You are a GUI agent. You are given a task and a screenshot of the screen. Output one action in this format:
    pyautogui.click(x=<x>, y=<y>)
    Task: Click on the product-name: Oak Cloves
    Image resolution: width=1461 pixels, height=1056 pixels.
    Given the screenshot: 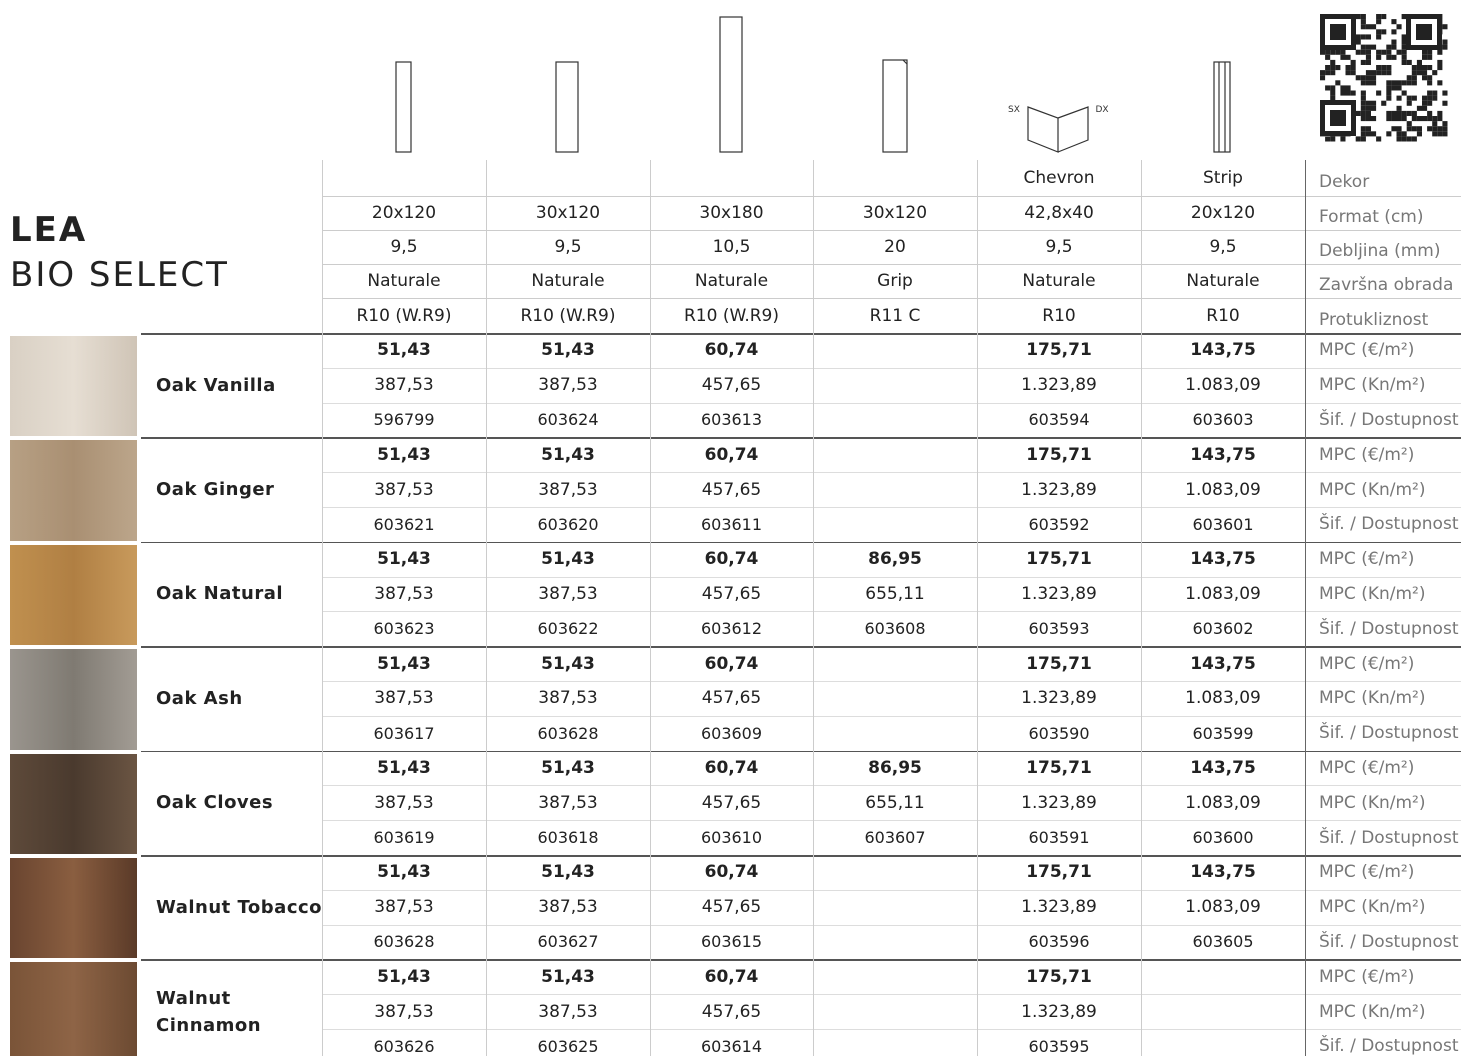 What is the action you would take?
    pyautogui.click(x=215, y=803)
    